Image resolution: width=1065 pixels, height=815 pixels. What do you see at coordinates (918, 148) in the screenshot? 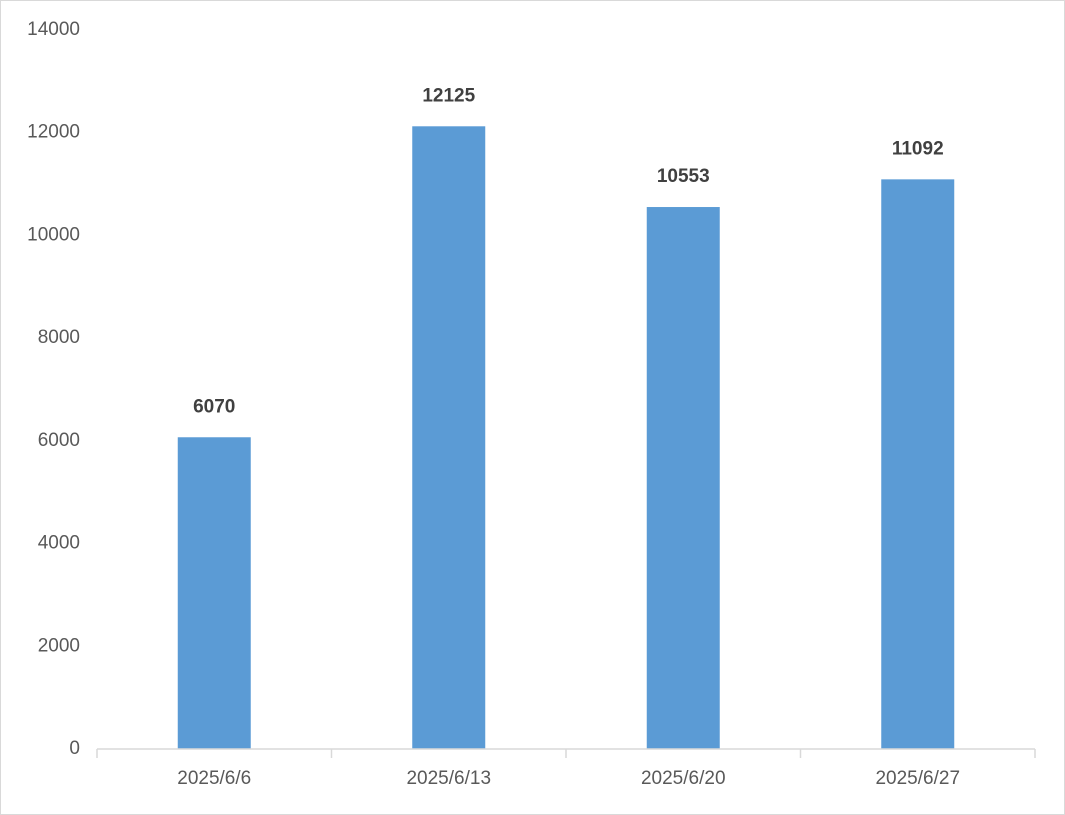
I see `data-label: 11092` at bounding box center [918, 148].